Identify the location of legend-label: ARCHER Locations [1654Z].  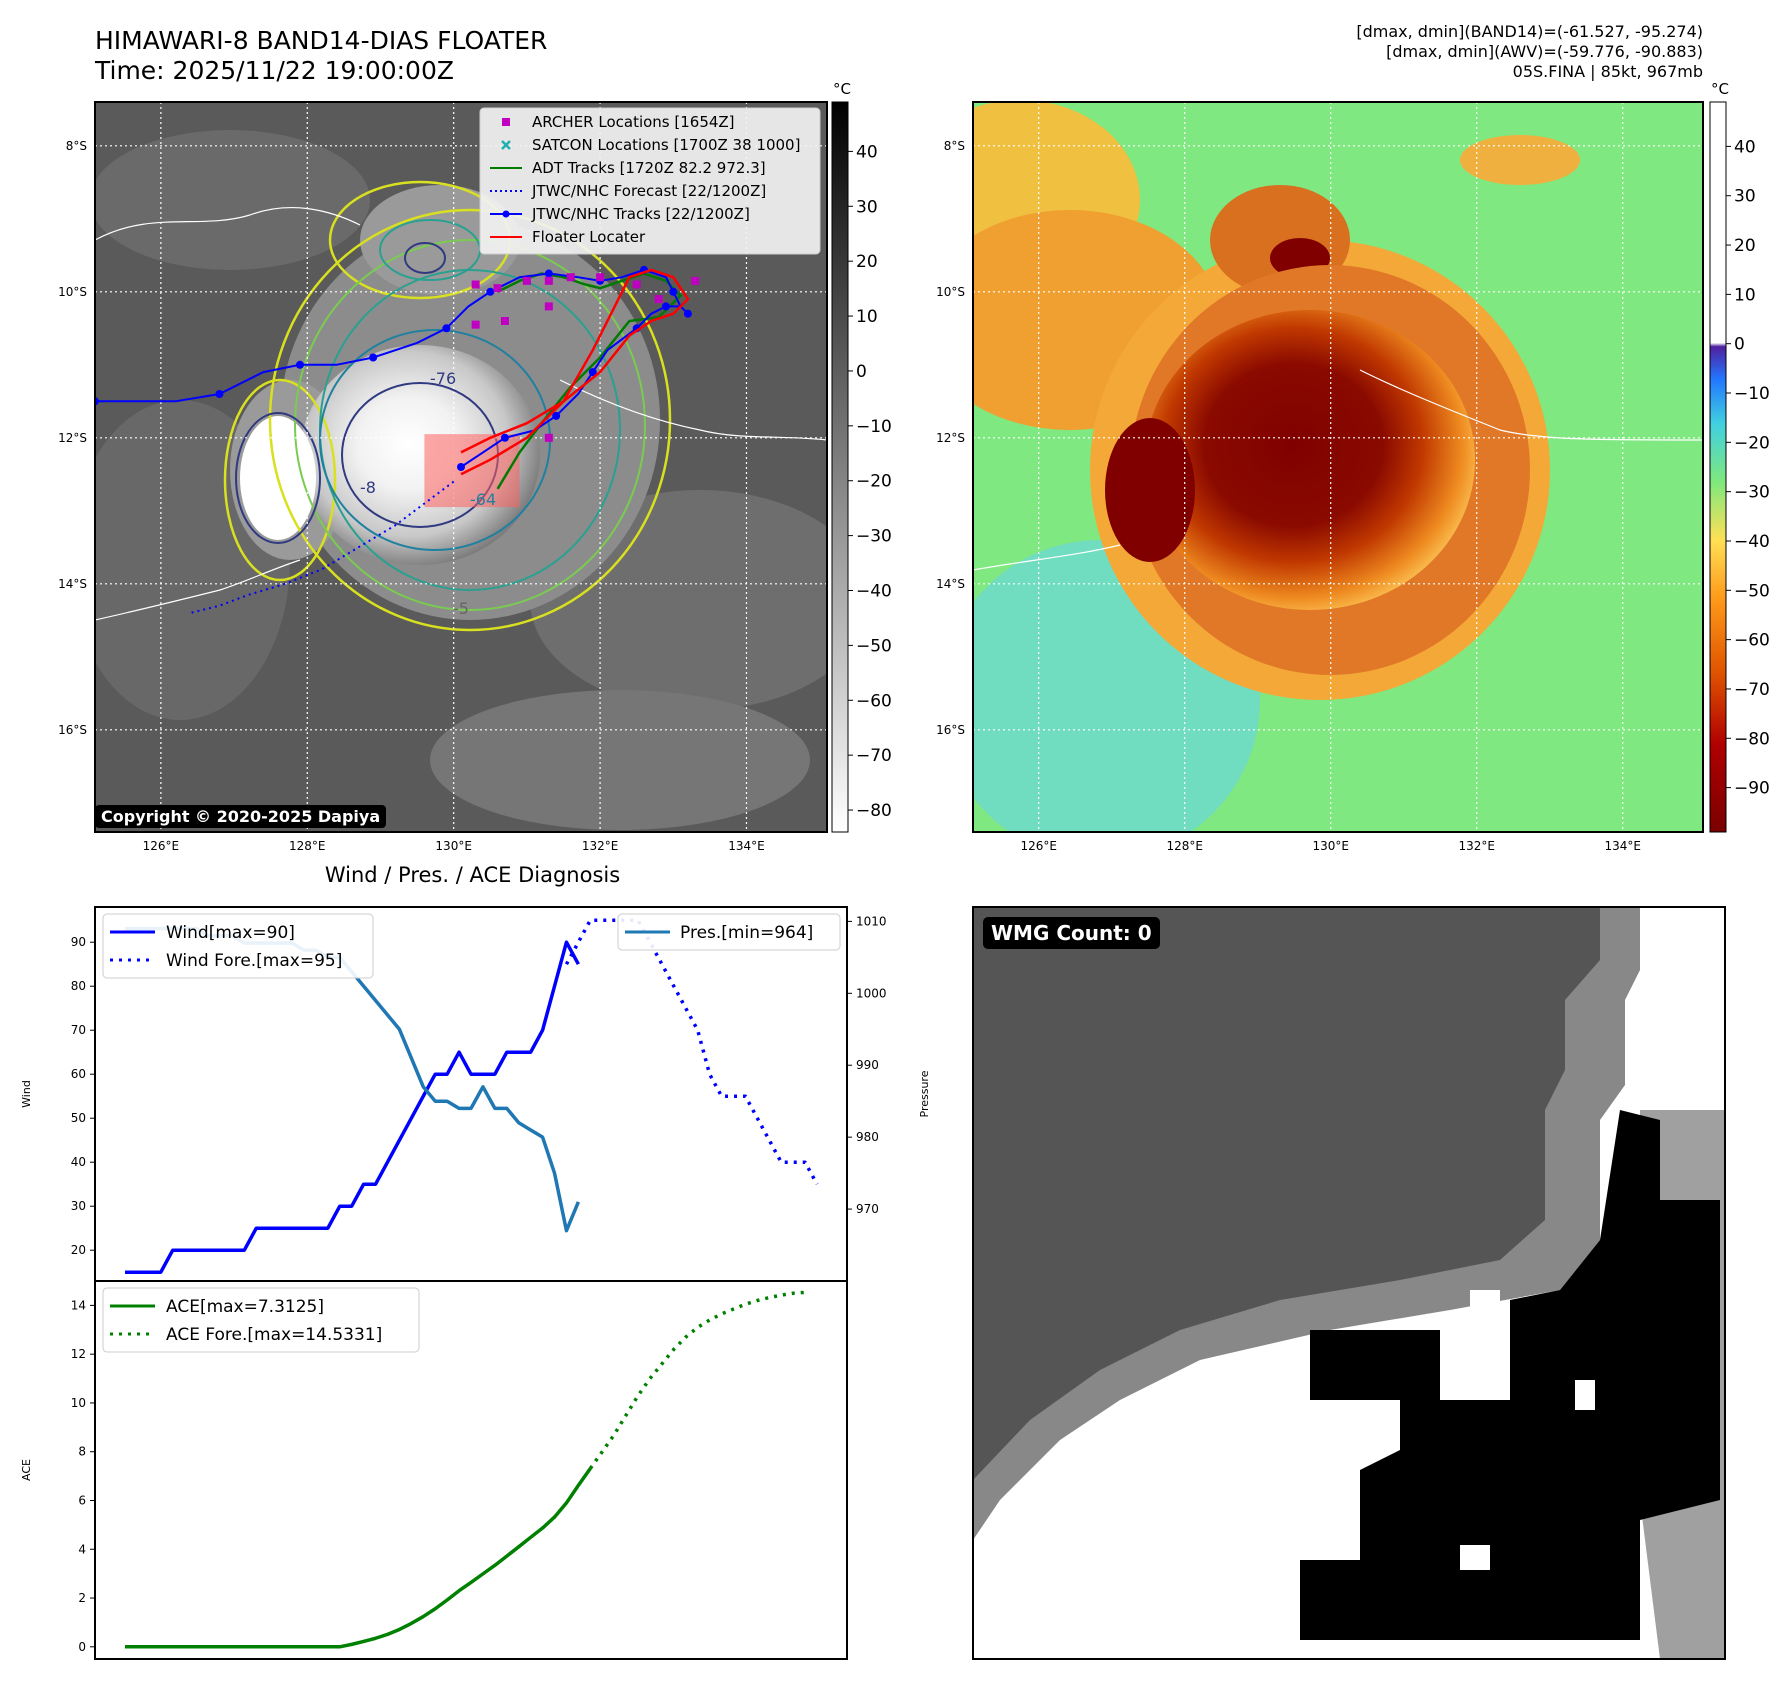
(633, 122).